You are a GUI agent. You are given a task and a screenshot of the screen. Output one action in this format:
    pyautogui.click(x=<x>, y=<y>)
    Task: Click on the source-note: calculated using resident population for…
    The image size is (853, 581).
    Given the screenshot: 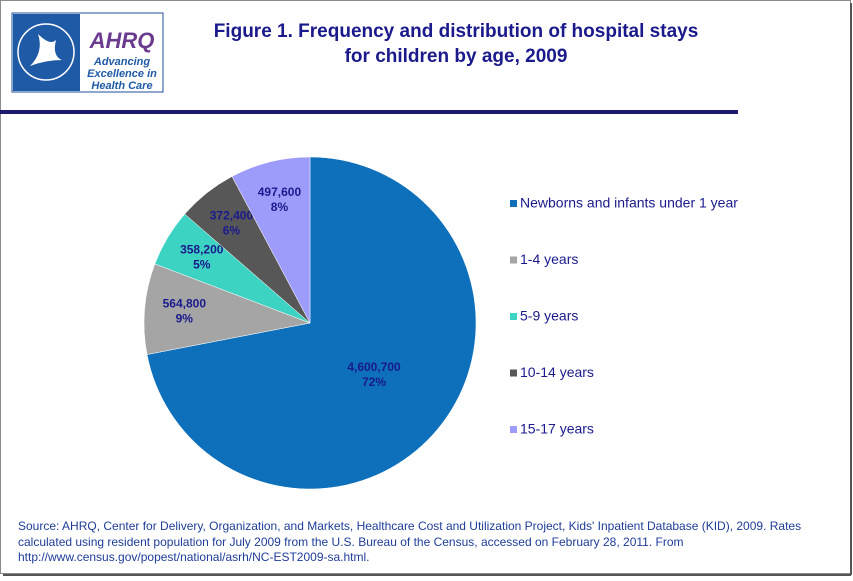 What is the action you would take?
    pyautogui.click(x=350, y=542)
    